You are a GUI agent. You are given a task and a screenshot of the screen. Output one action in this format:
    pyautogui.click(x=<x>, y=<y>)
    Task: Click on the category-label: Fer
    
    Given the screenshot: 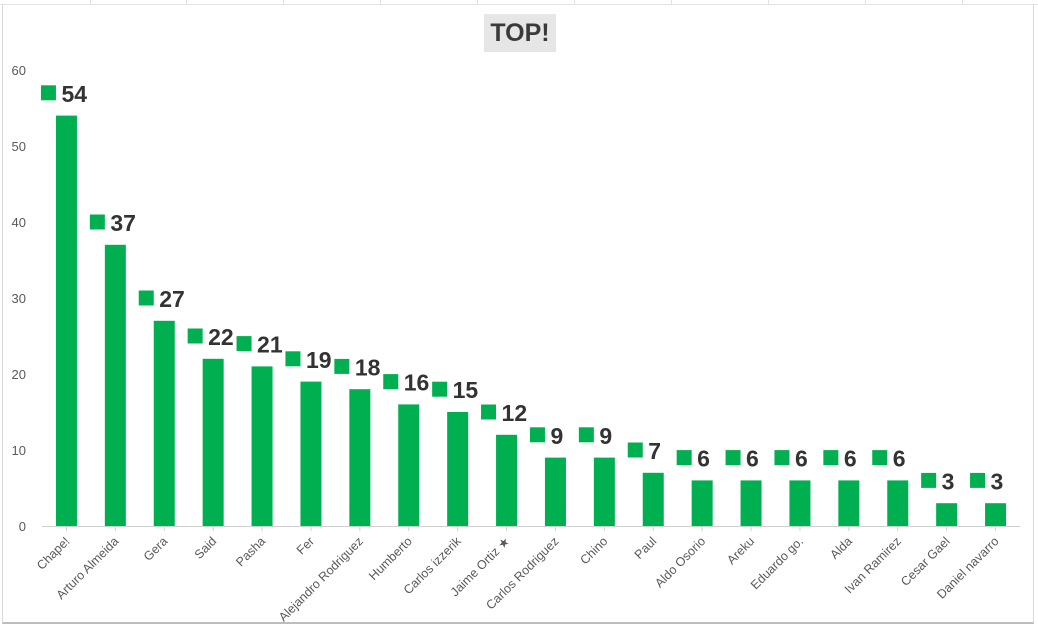 What is the action you would take?
    pyautogui.click(x=305, y=545)
    